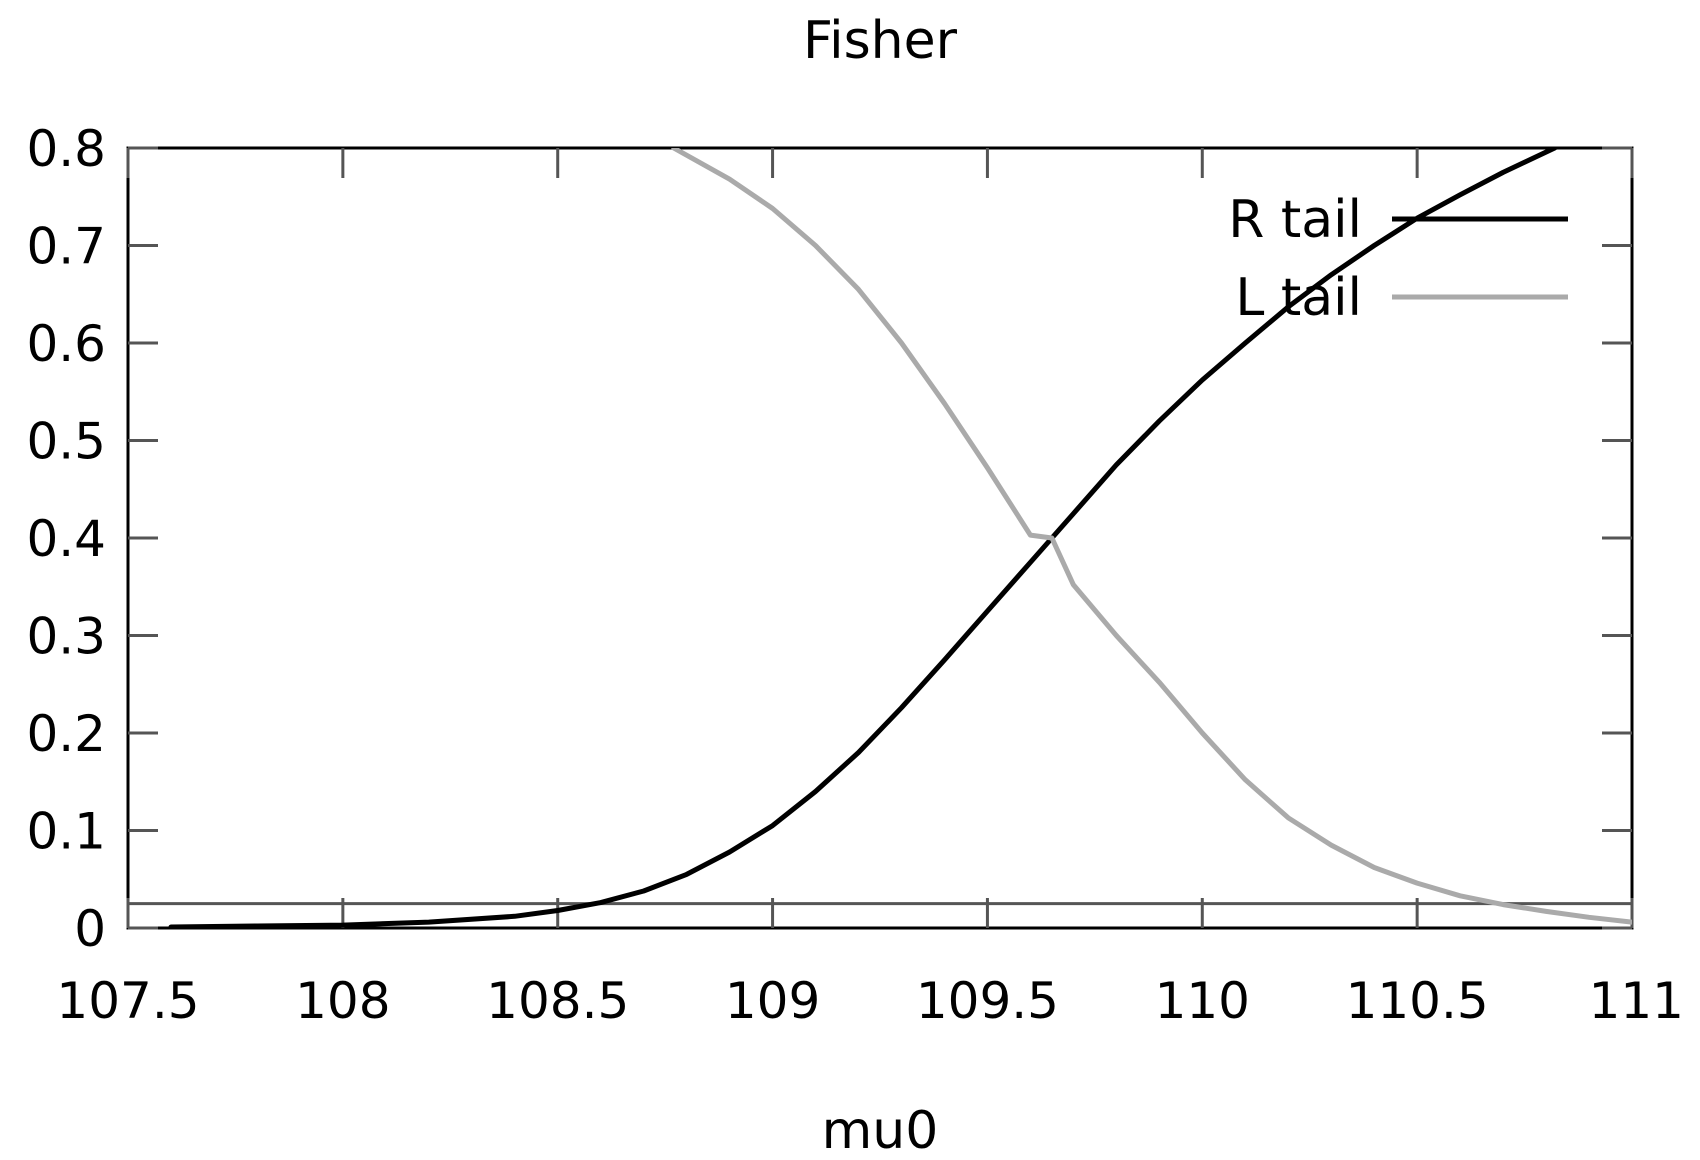 The height and width of the screenshot is (1160, 1700). What do you see at coordinates (1202, 1001) in the screenshot?
I see `x-tick-label: 110` at bounding box center [1202, 1001].